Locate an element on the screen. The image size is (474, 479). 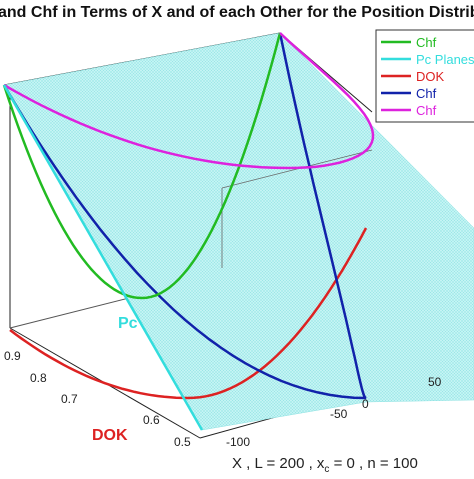
dok-tick-label: 0.7 is located at coordinates (69, 399).